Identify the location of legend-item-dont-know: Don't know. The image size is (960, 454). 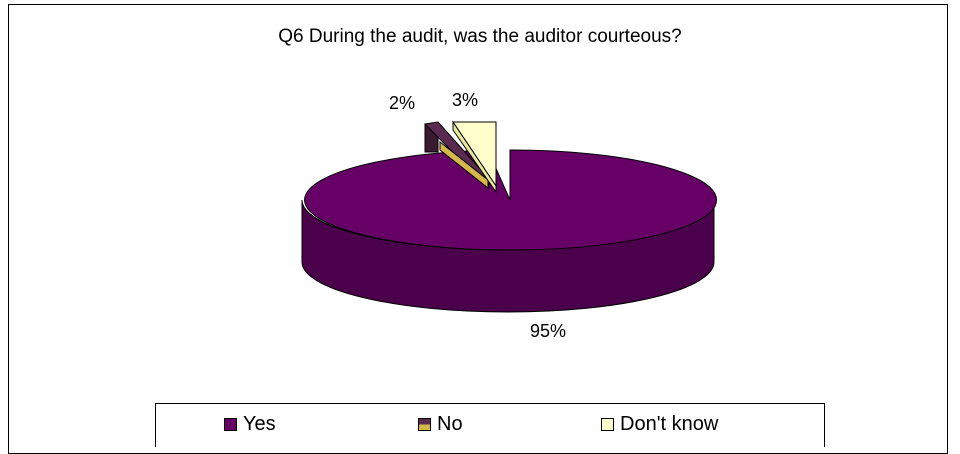
(659, 424).